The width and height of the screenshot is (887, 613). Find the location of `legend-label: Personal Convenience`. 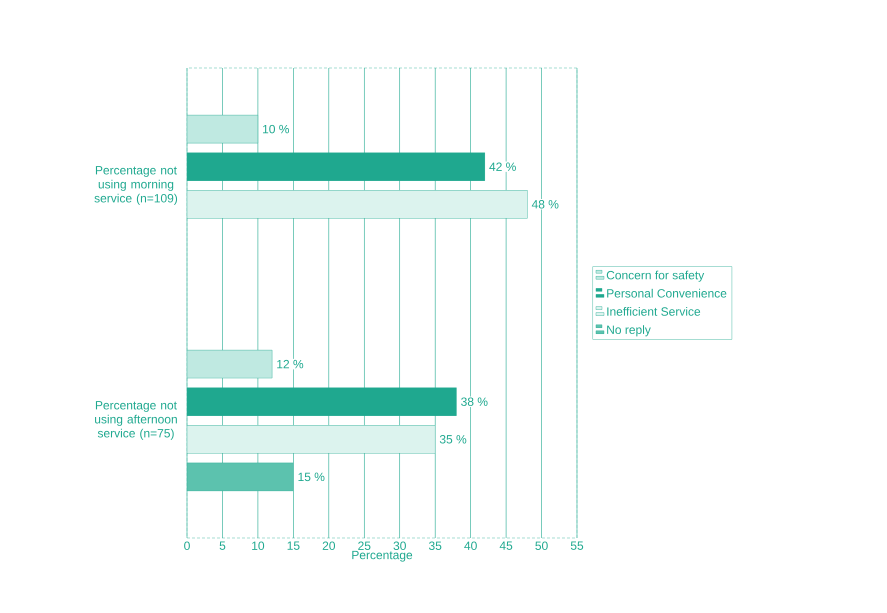

legend-label: Personal Convenience is located at coordinates (666, 293).